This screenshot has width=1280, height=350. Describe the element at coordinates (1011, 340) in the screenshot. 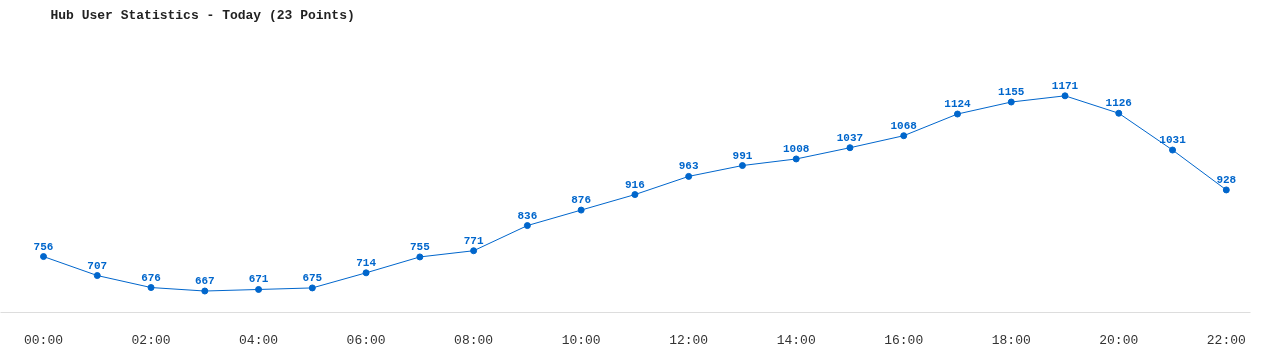

I see `x-tick-label: 18:00` at that location.